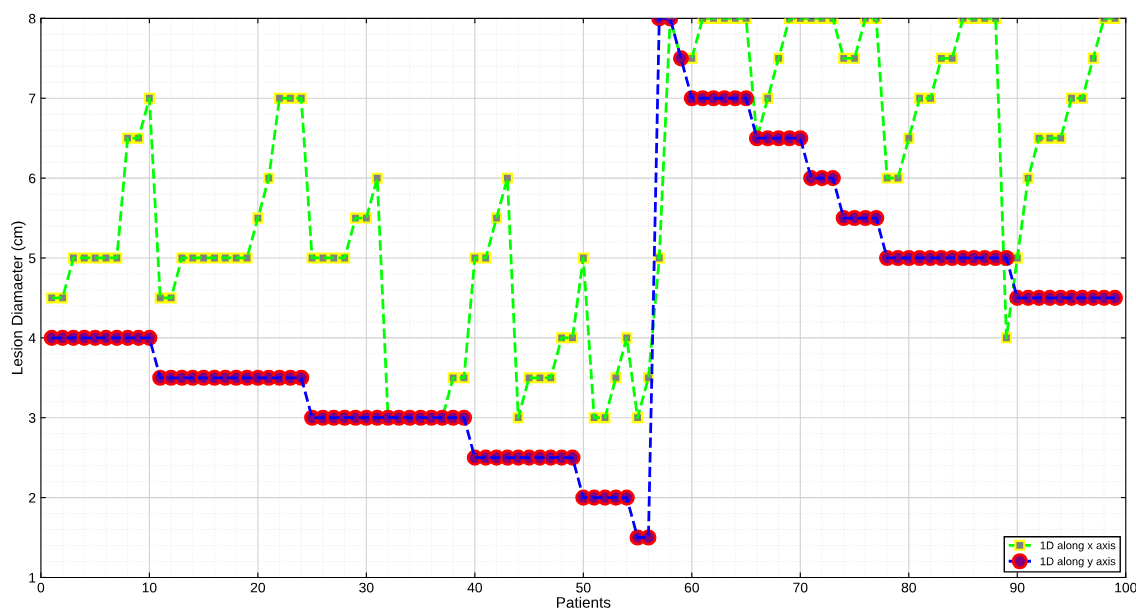 The width and height of the screenshot is (1136, 613). What do you see at coordinates (800, 587) in the screenshot?
I see `x-tick-label: 70` at bounding box center [800, 587].